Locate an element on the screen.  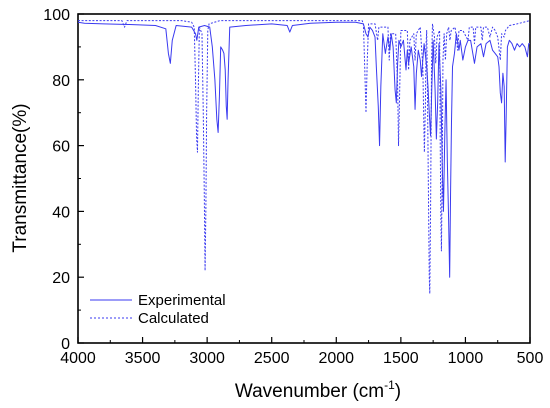
x-tick-label: 3500 is located at coordinates (143, 358).